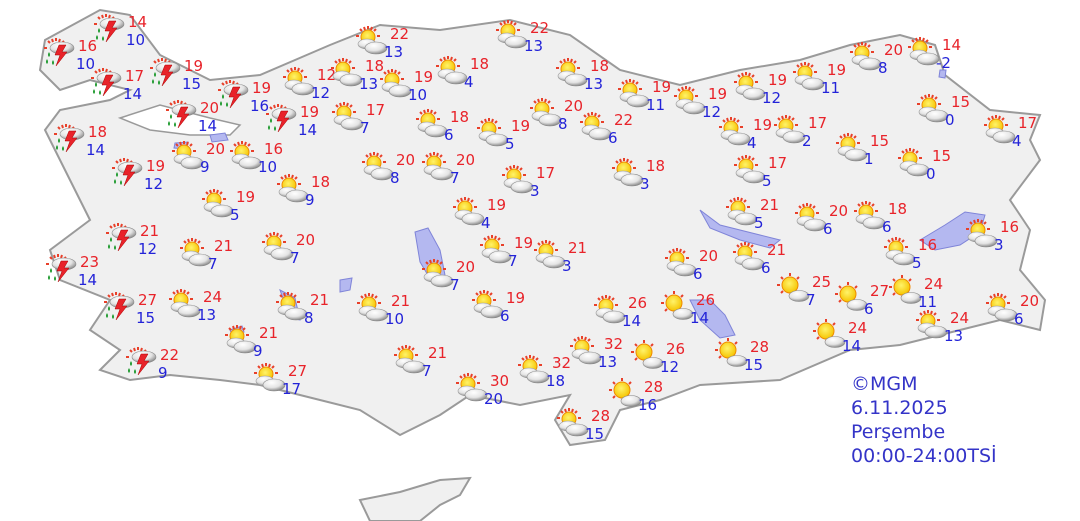 The width and height of the screenshot is (1080, 521). Describe the element at coordinates (670, 367) in the screenshot. I see `min-temperature: 12` at that location.